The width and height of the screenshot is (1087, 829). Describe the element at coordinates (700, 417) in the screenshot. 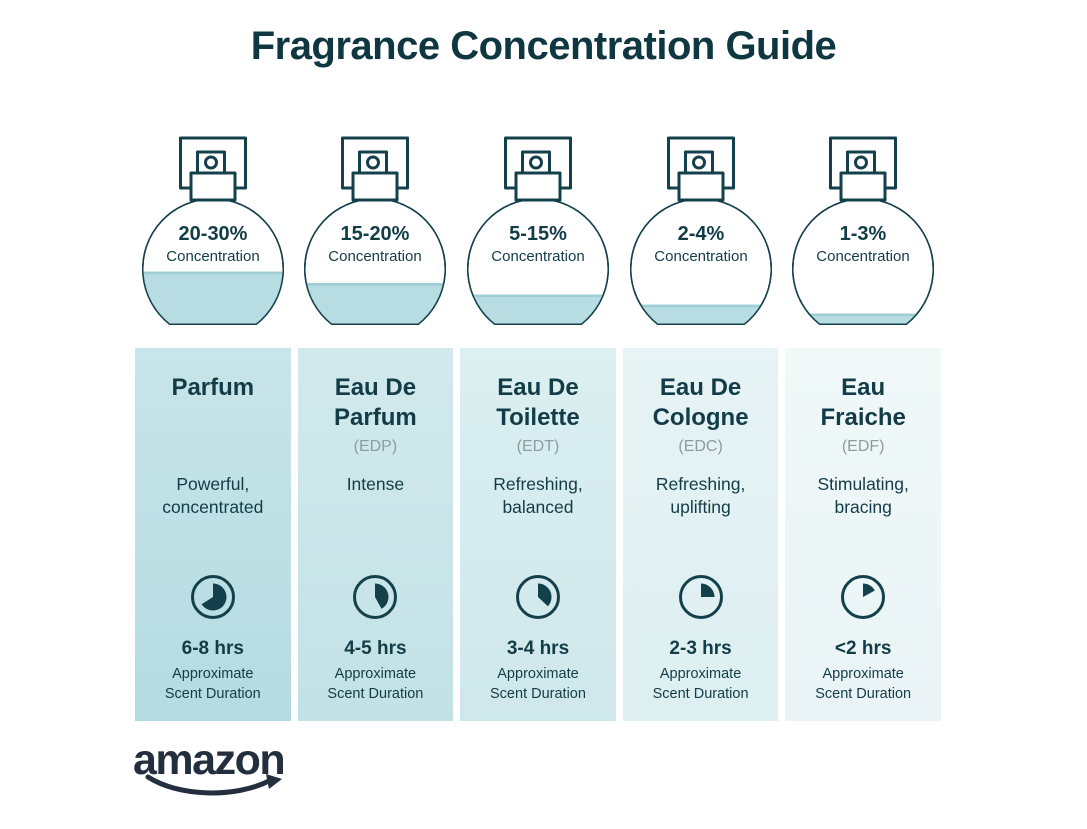

I see `fragrance-name-line2: Cologne` at that location.